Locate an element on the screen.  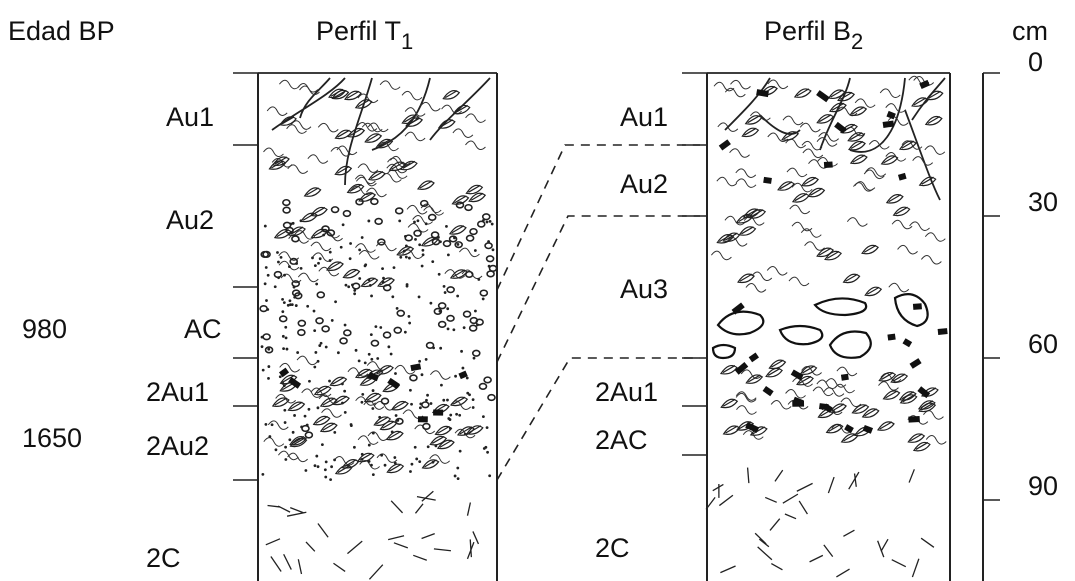
t1-horizon-au1: Au1 is located at coordinates (190, 117).